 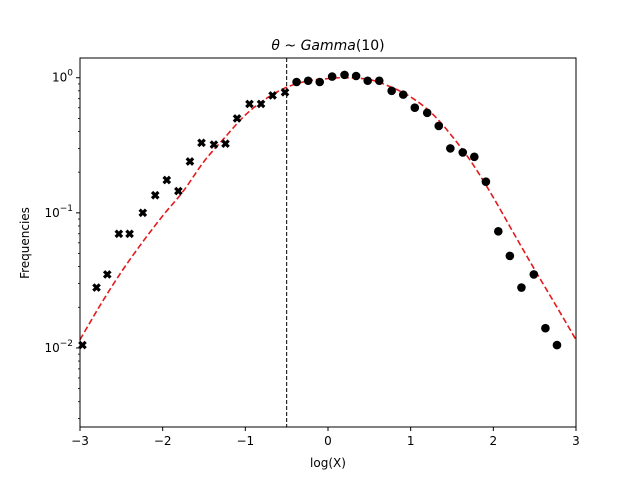 What do you see at coordinates (80, 441) in the screenshot?
I see `x-tick-label: −3` at bounding box center [80, 441].